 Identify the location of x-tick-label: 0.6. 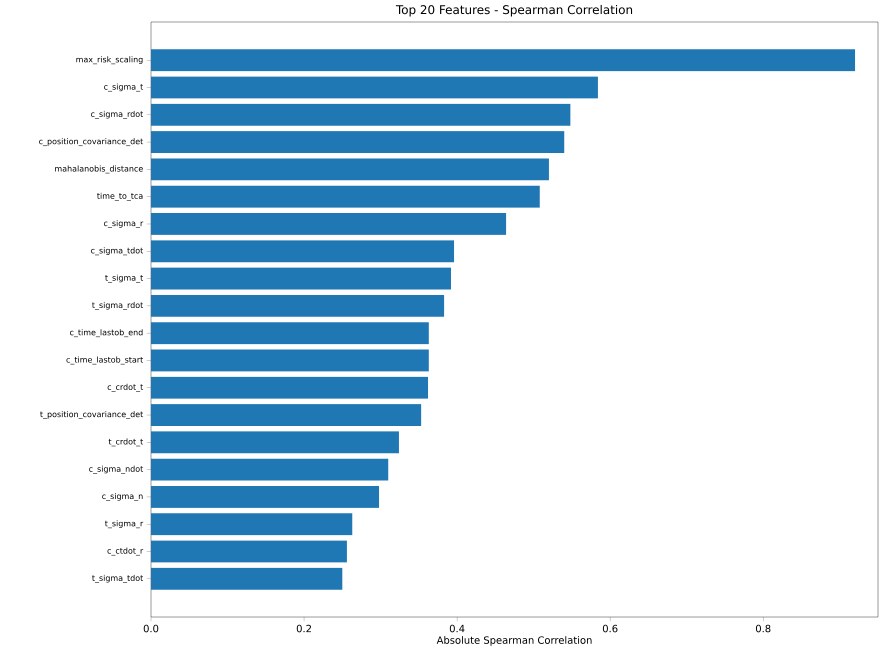
(610, 628).